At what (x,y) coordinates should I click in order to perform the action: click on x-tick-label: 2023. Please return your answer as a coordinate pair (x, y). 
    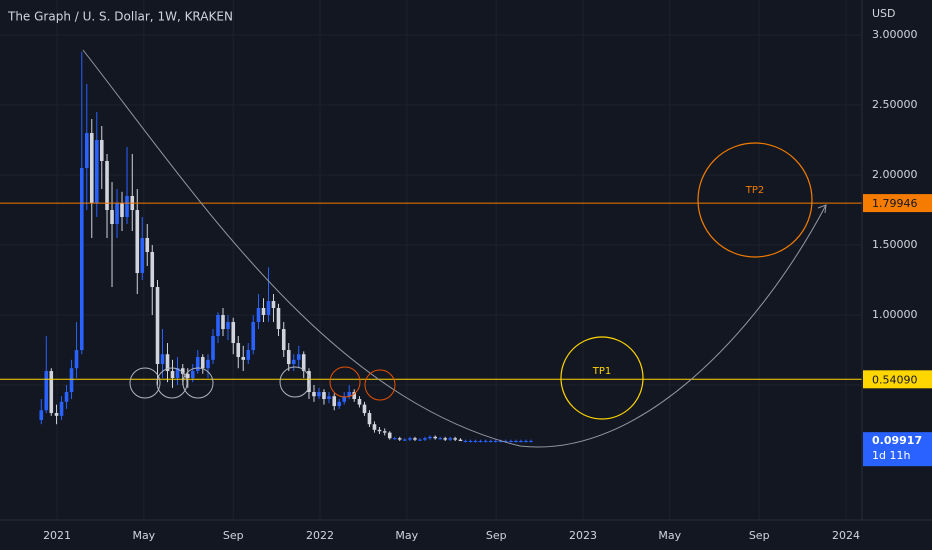
    Looking at the image, I should click on (583, 535).